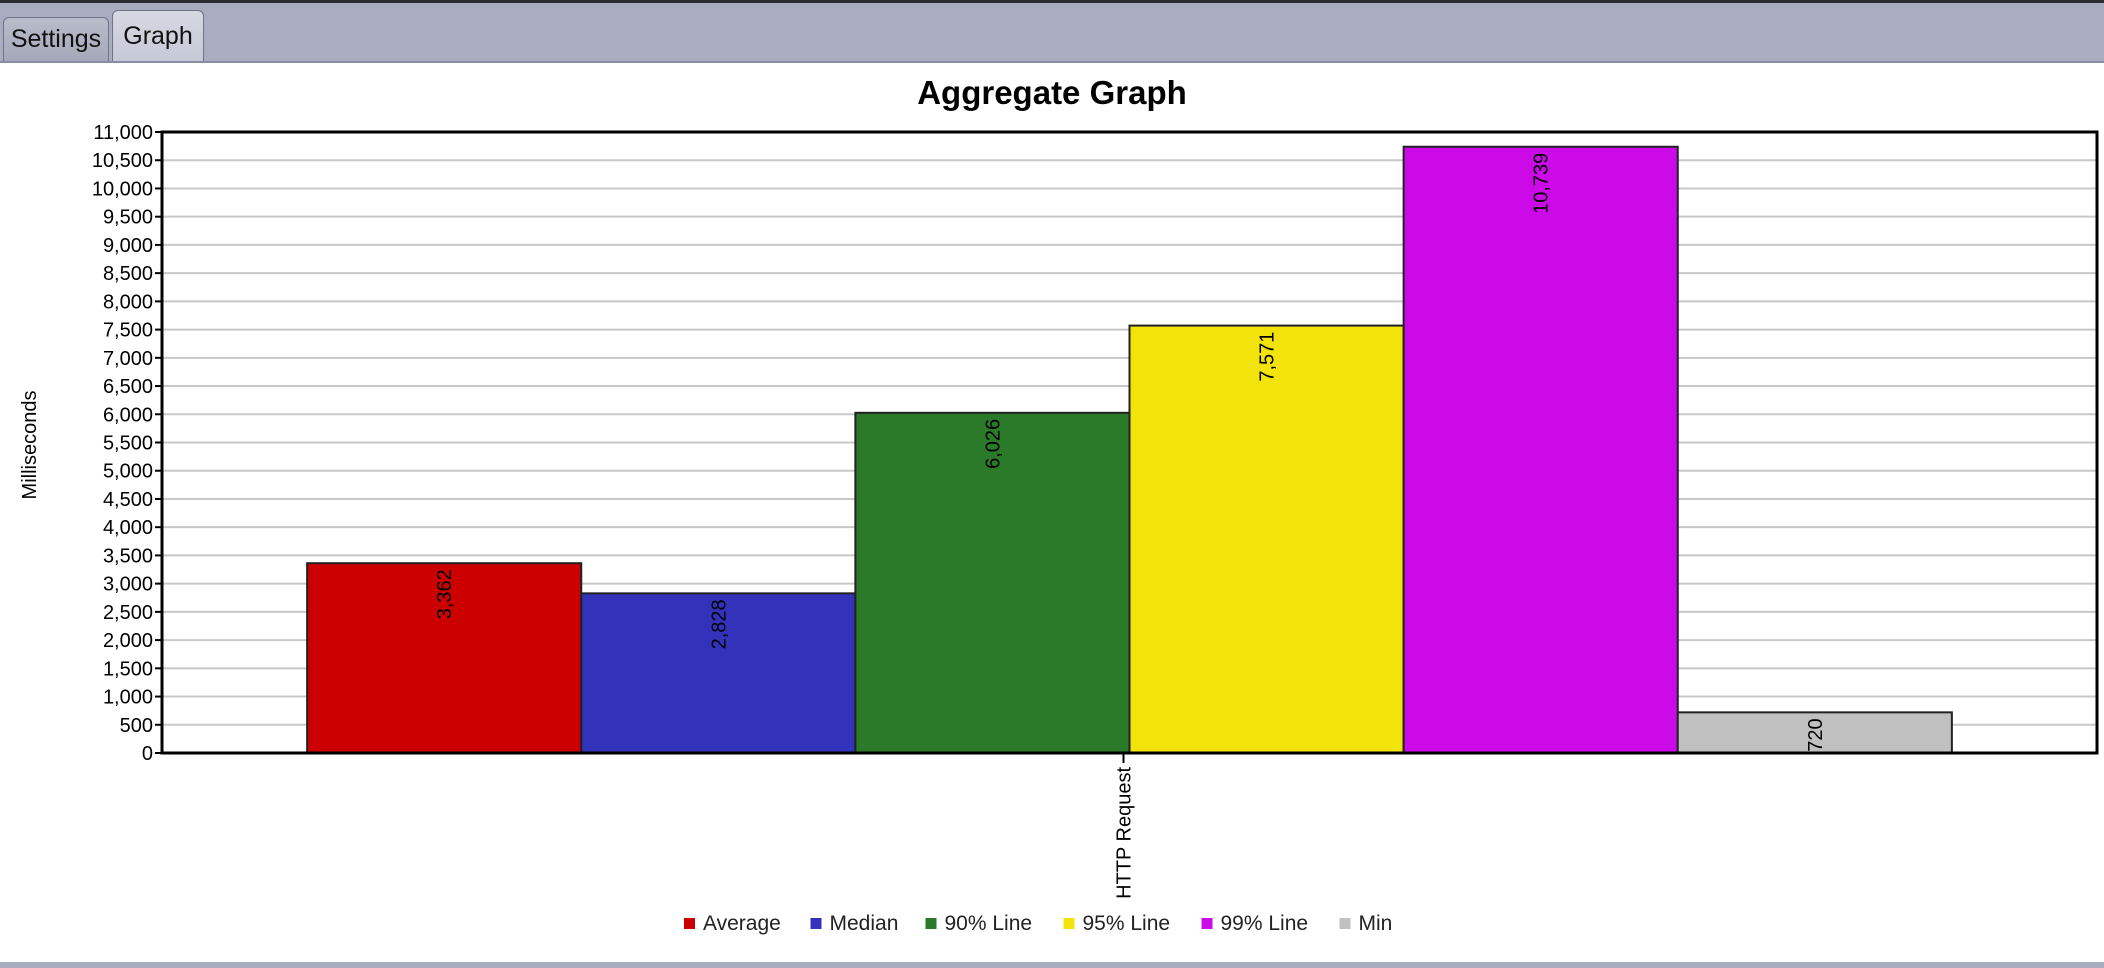 This screenshot has width=2104, height=968. Describe the element at coordinates (128, 698) in the screenshot. I see `y-tick-label: 1,000` at that location.